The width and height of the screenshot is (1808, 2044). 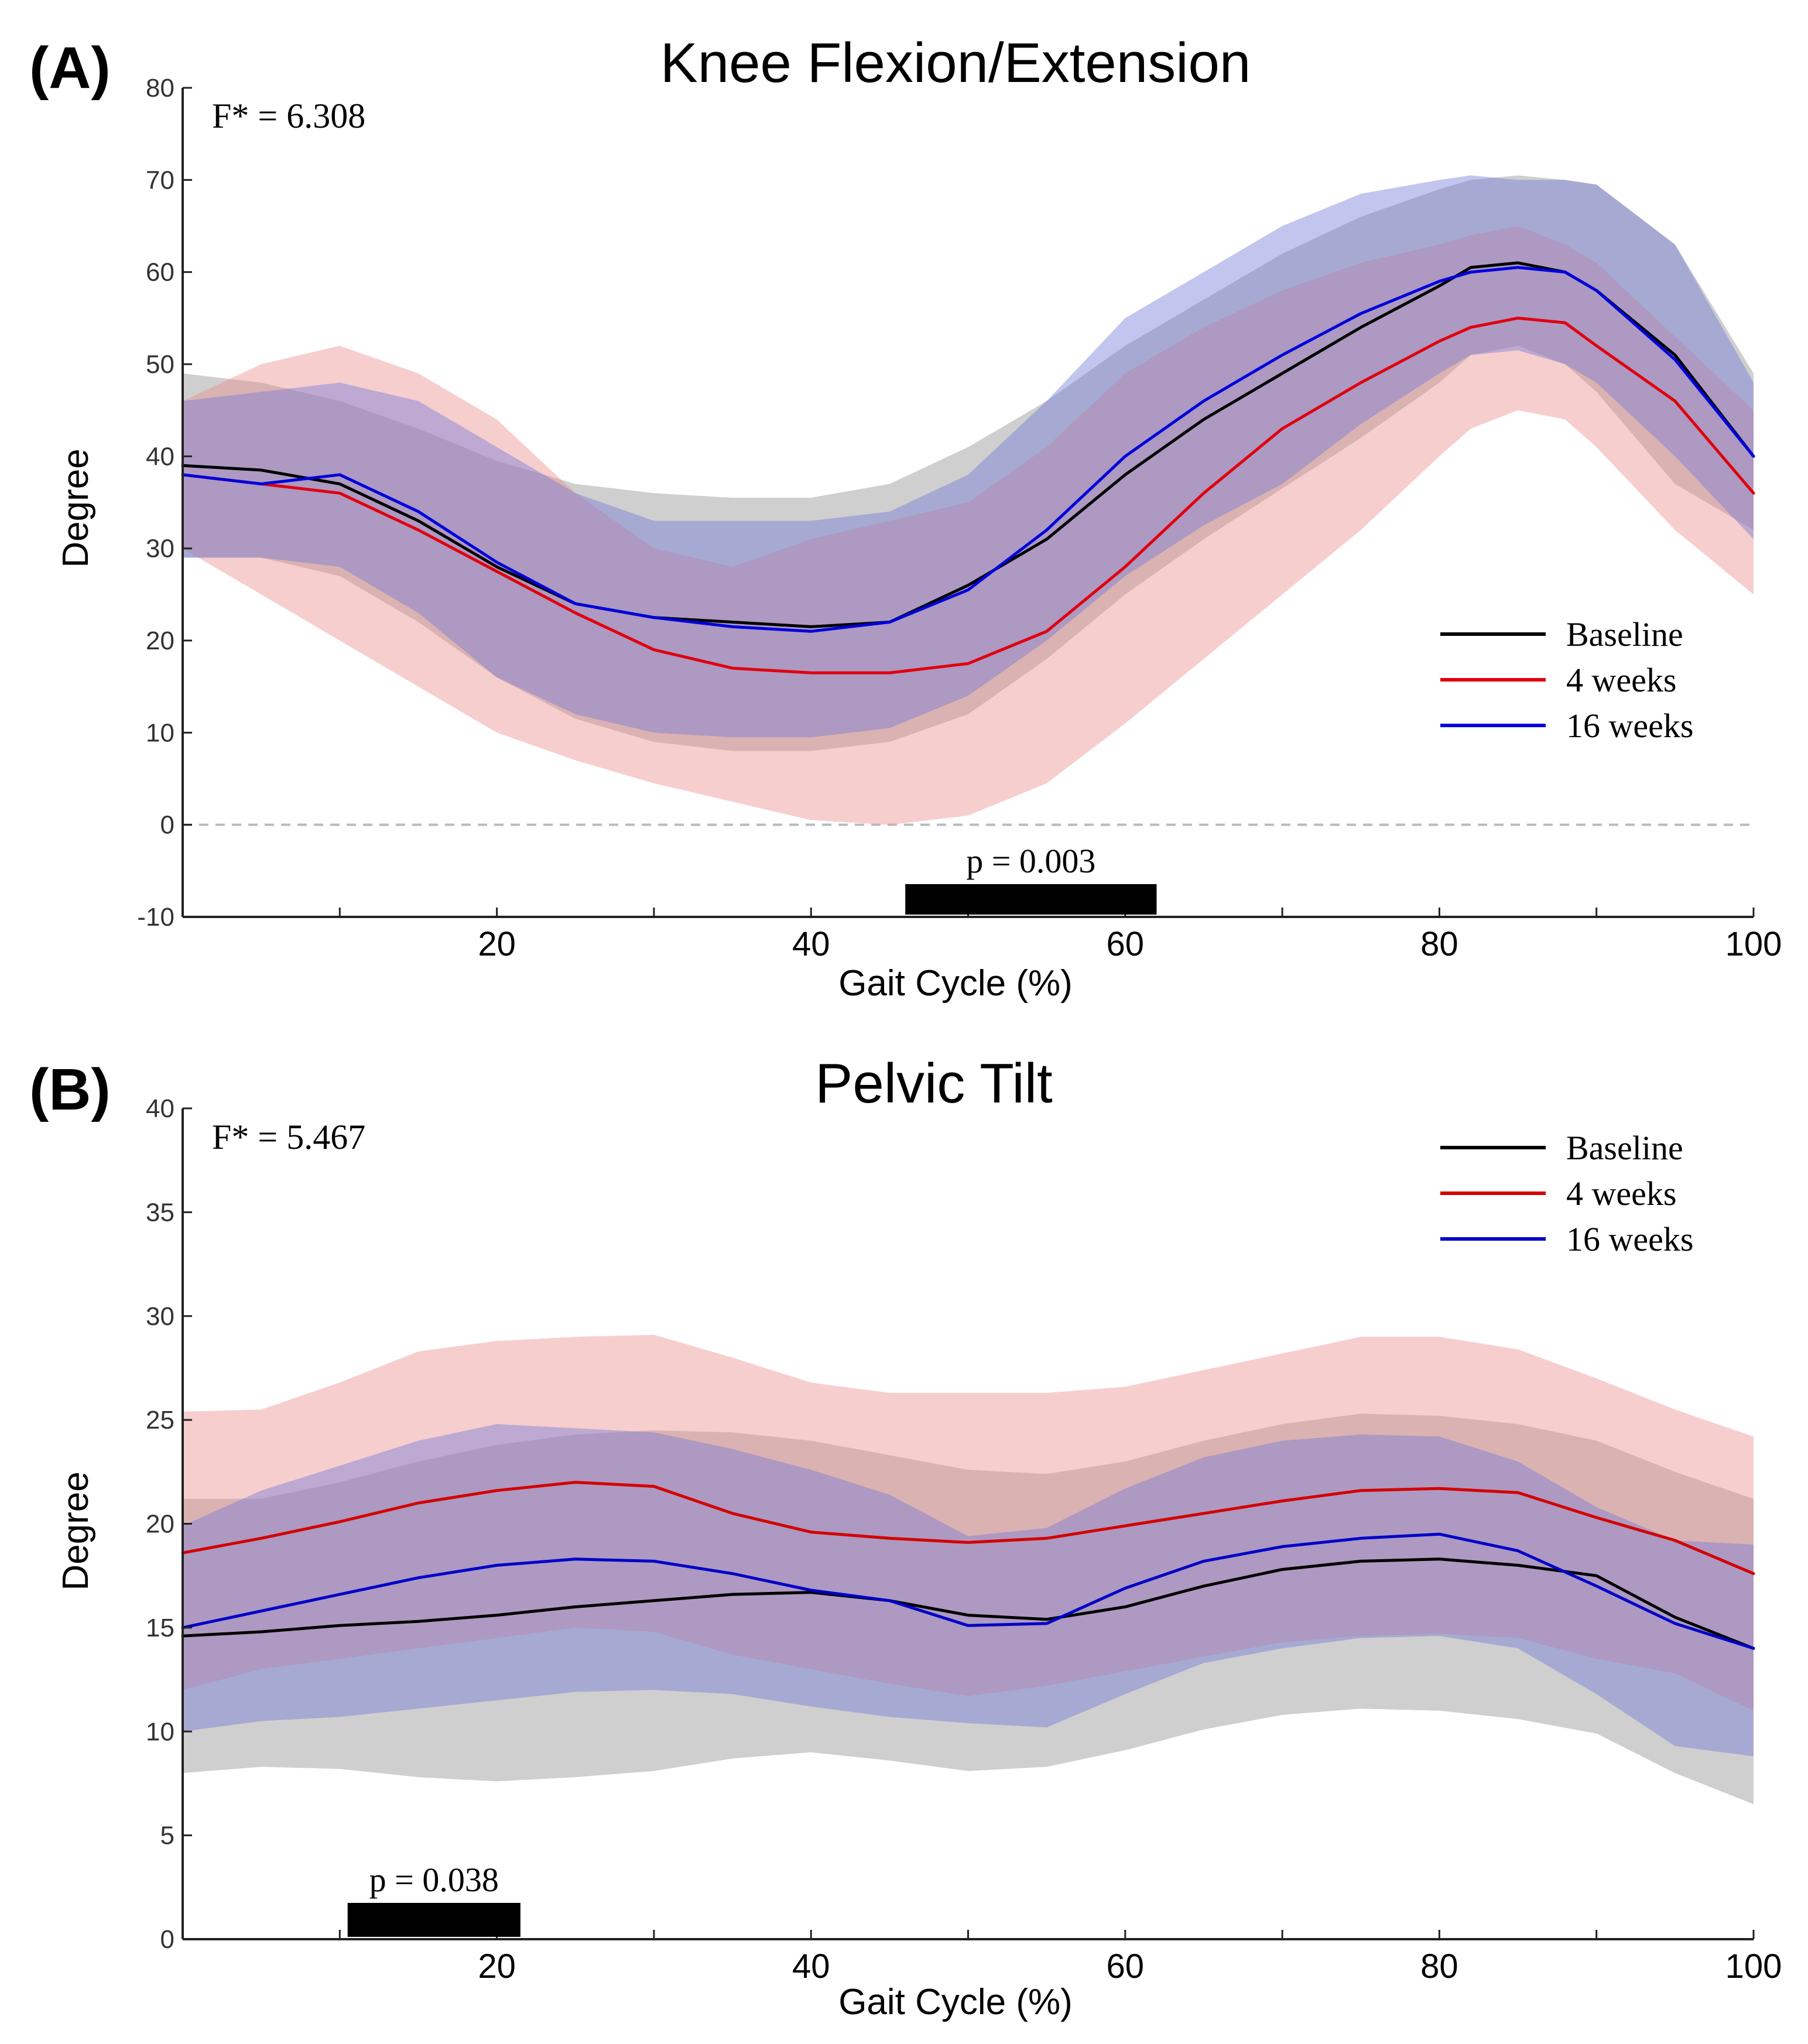 I want to click on f-statistic-a: F* = 6.308, so click(x=288, y=116).